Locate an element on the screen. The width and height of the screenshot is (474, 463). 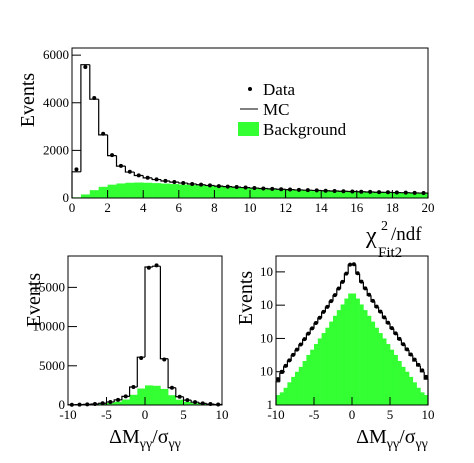
plot is located at coordinates (352, 333).